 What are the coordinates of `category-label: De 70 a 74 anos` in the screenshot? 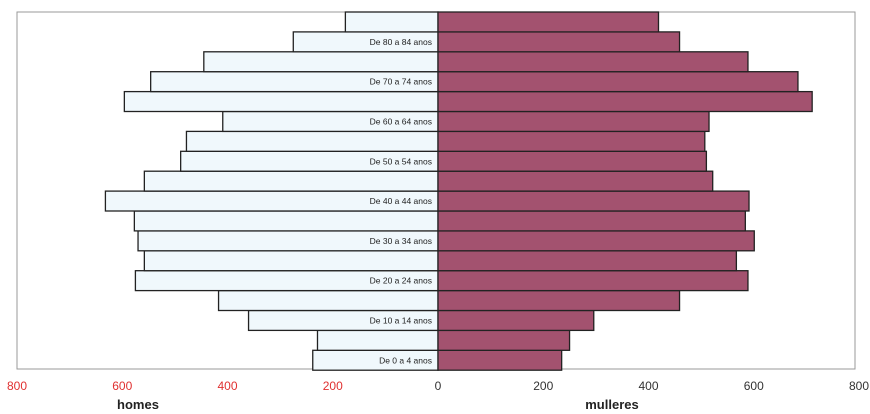 It's located at (401, 82).